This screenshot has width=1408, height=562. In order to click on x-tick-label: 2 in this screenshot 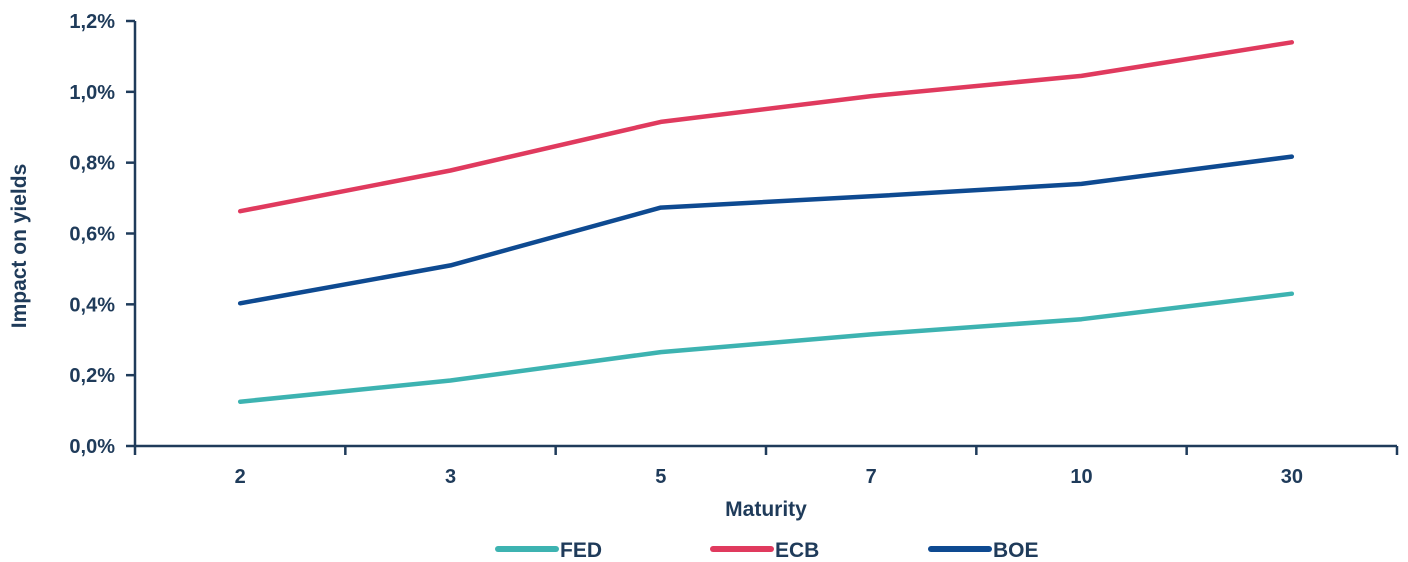, I will do `click(240, 477)`.